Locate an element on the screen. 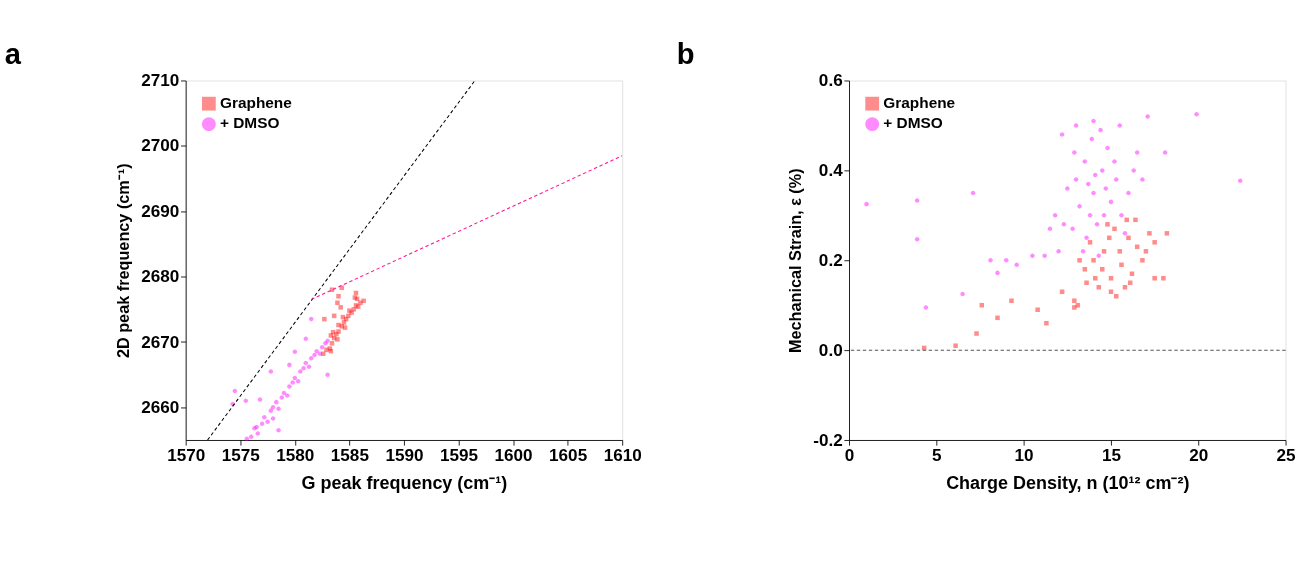  x-tick-label: 1600 is located at coordinates (513, 456).